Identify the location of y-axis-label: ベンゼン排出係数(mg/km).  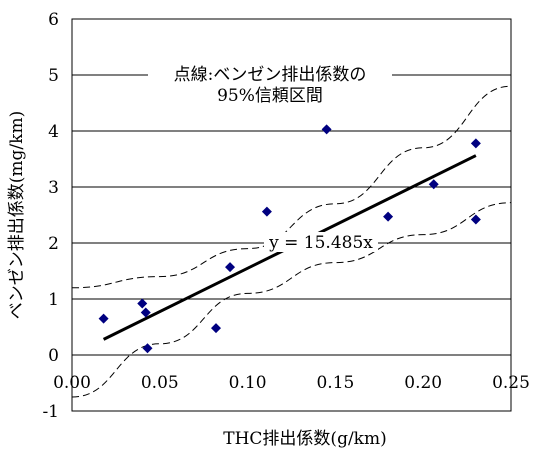
(17, 215).